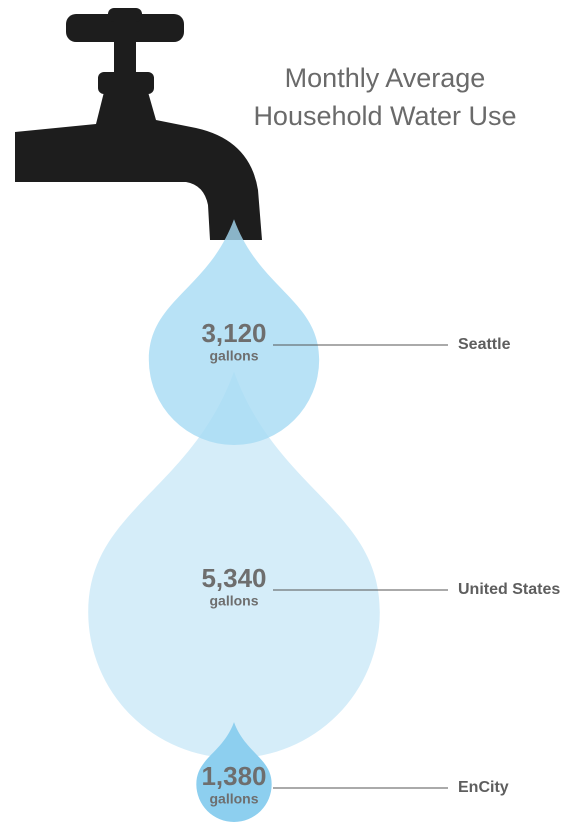  What do you see at coordinates (509, 589) in the screenshot?
I see `category-label: United States` at bounding box center [509, 589].